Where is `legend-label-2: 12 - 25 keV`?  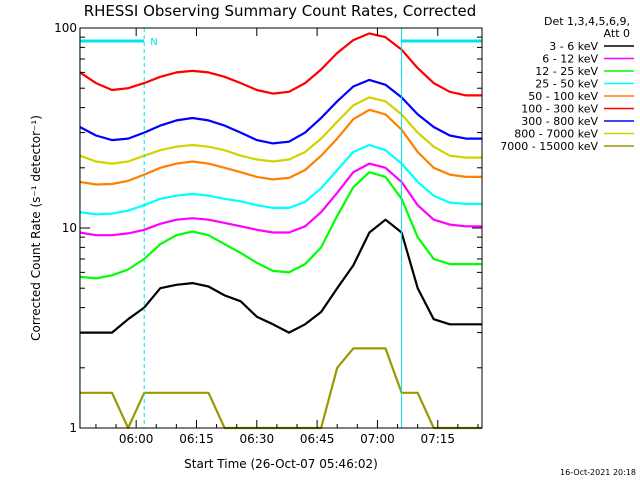 legend-label-2: 12 - 25 keV is located at coordinates (566, 71).